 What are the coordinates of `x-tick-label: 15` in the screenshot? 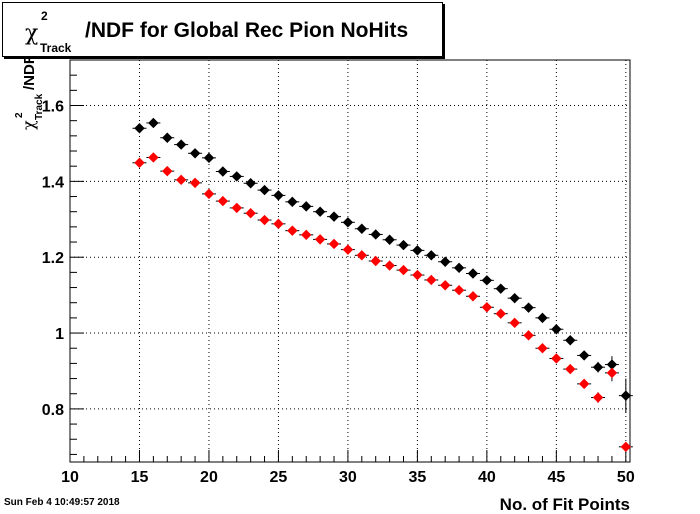 It's located at (140, 477).